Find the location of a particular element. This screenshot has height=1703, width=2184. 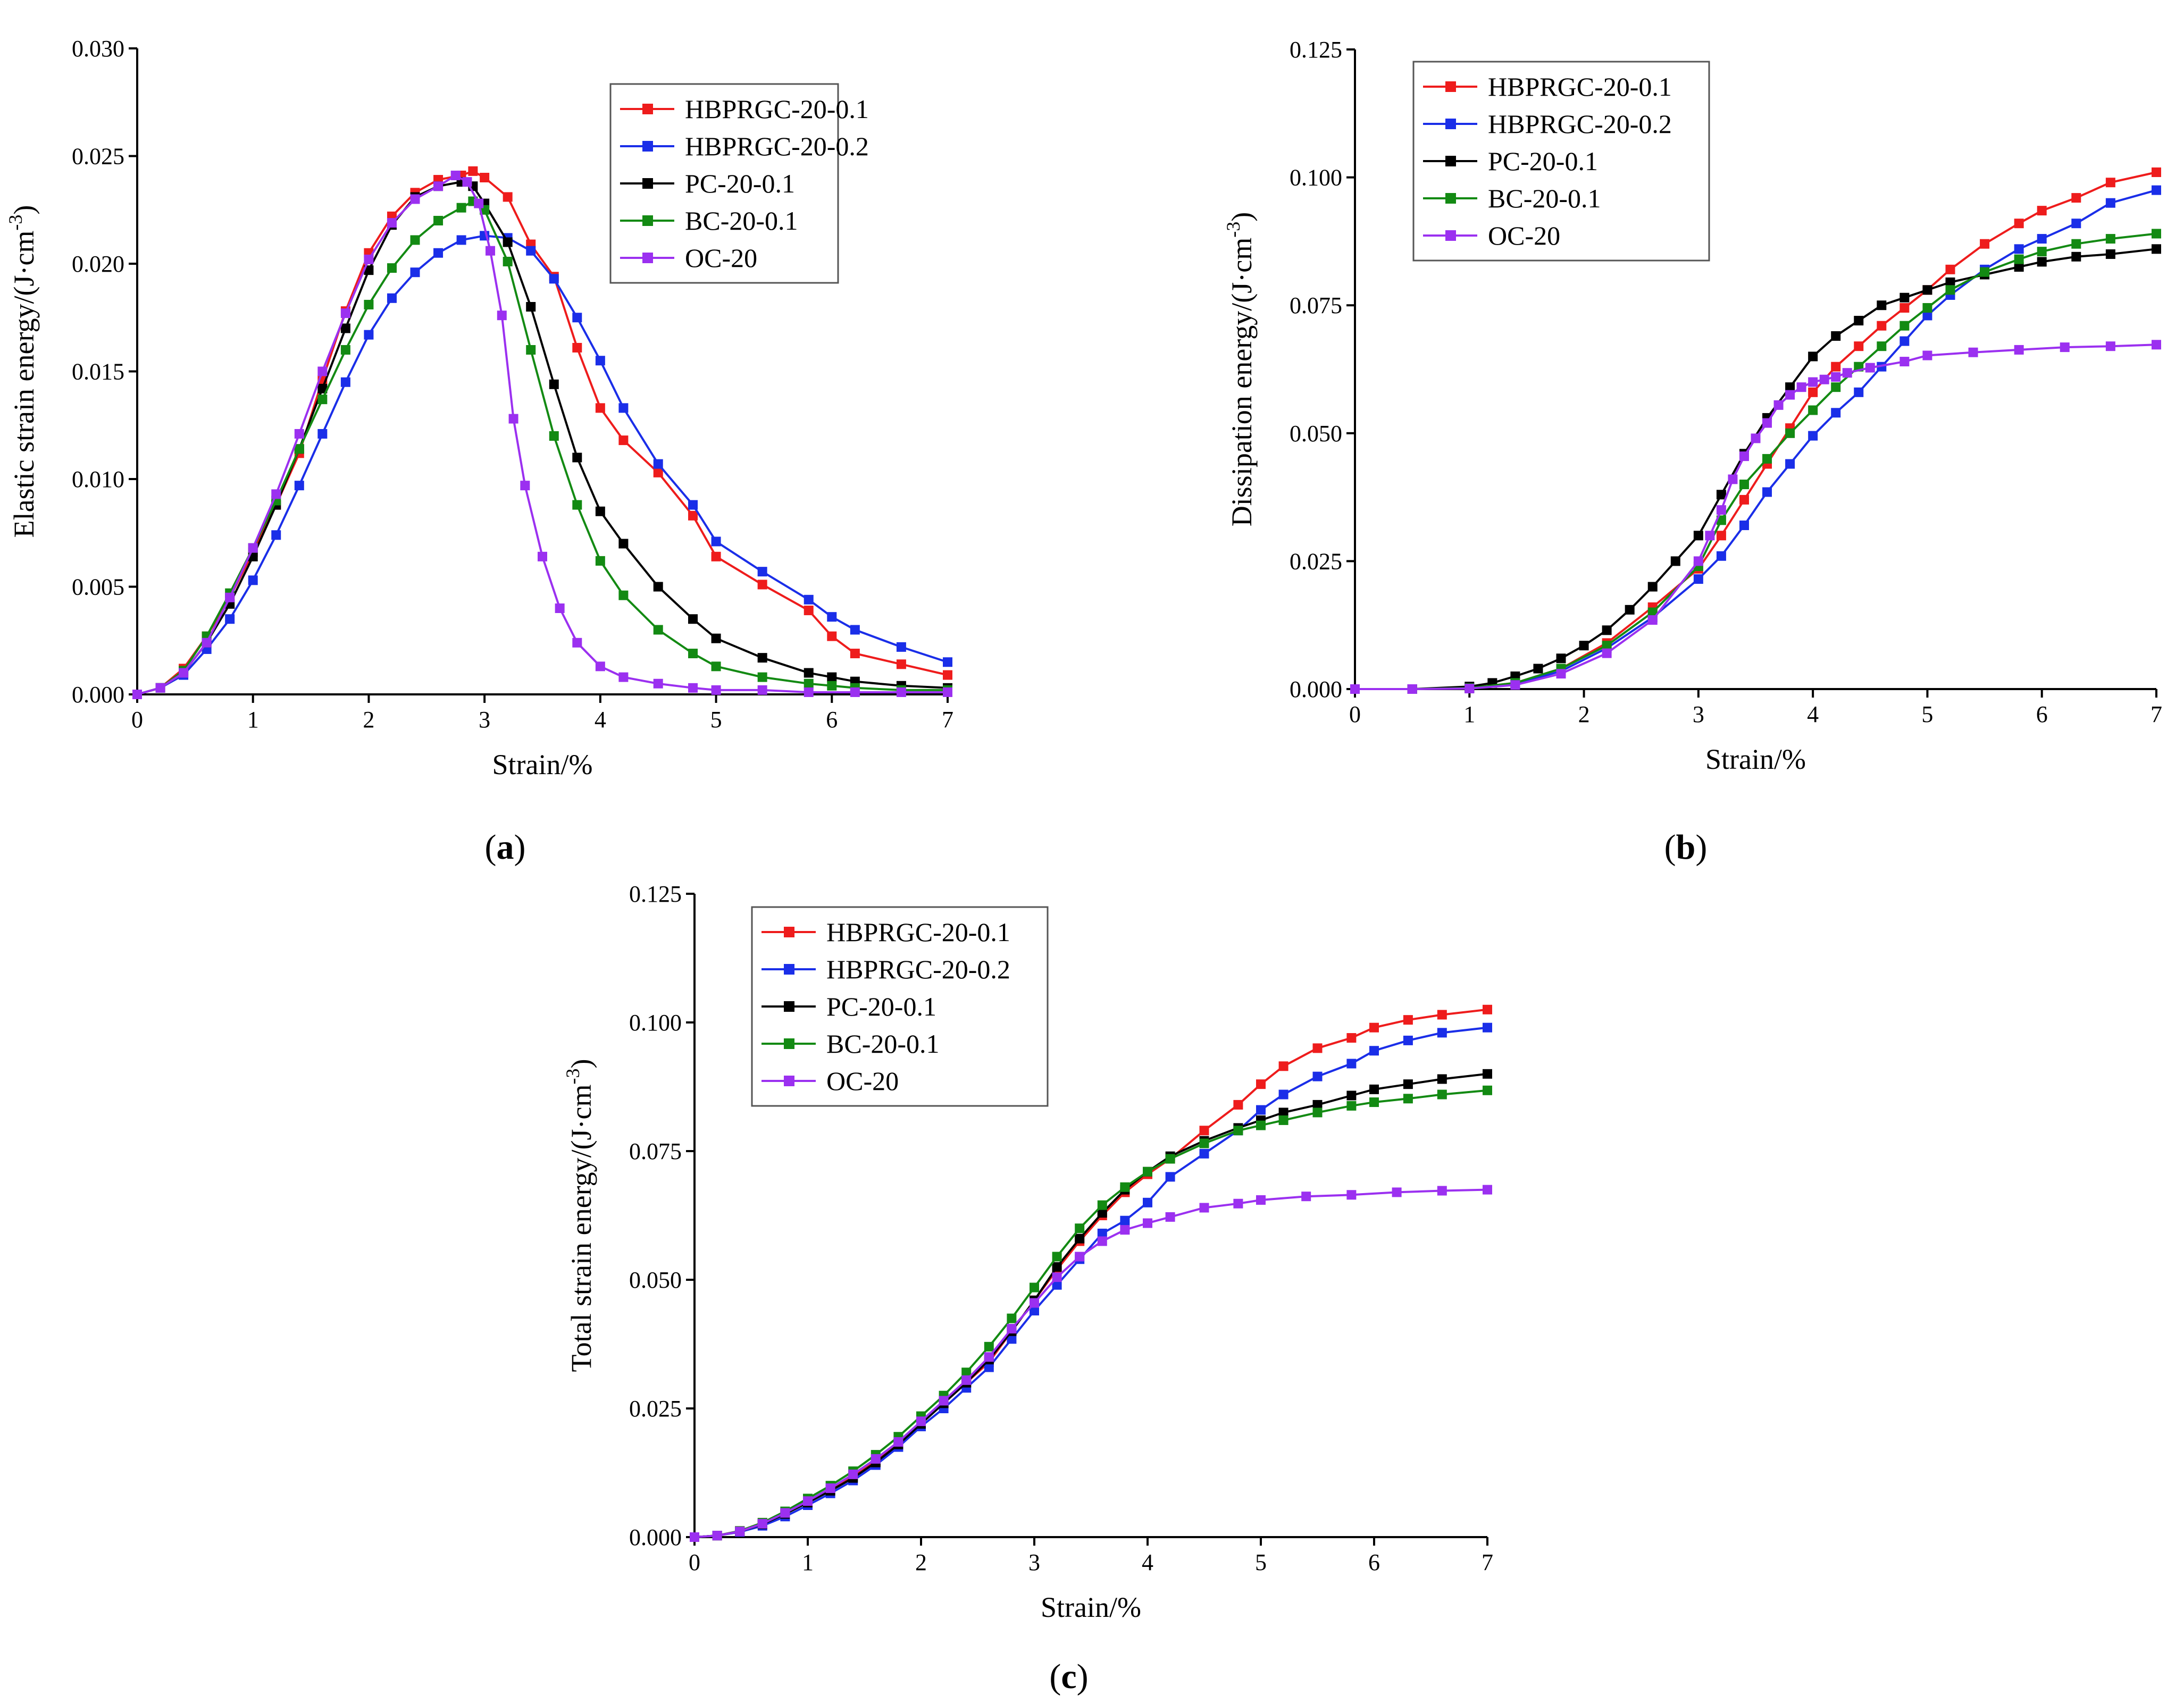

panel-label: (c) is located at coordinates (1068, 1676).